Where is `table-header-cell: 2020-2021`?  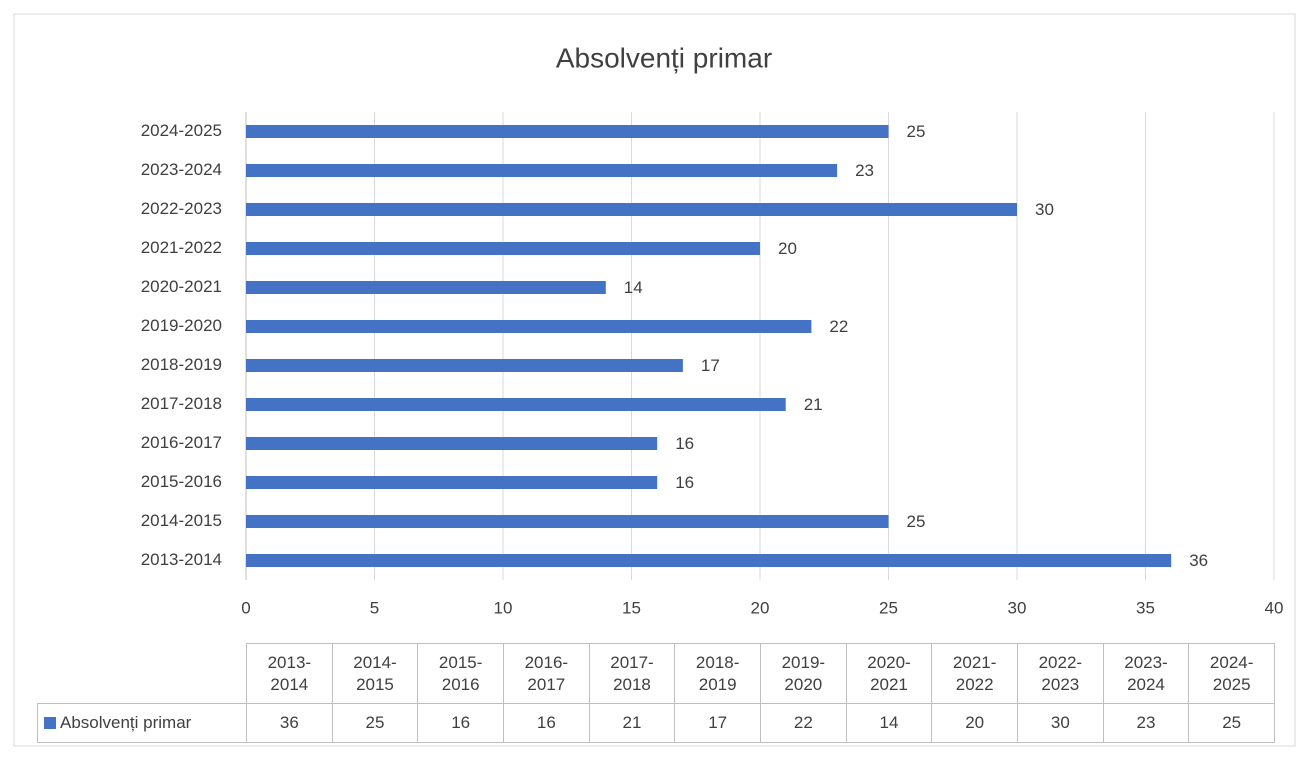
table-header-cell: 2020-2021 is located at coordinates (889, 673).